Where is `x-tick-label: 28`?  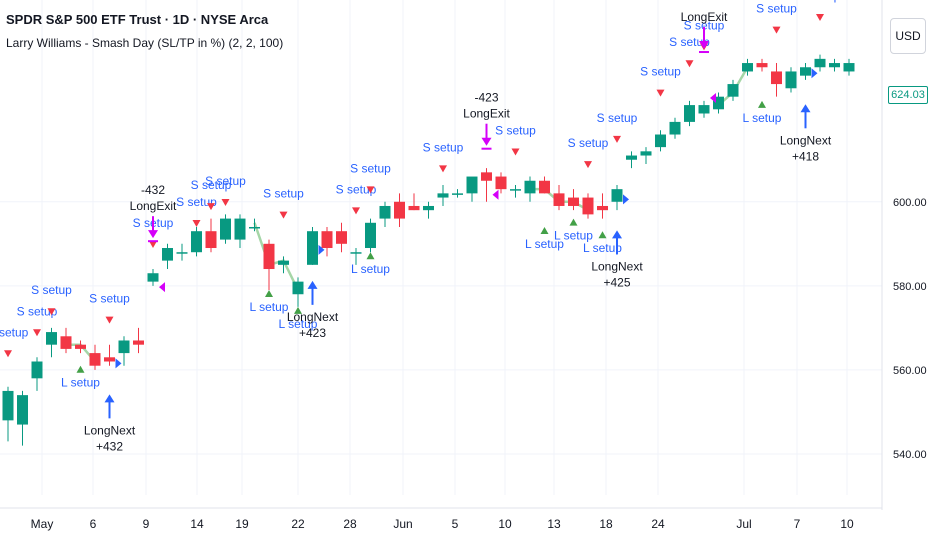
x-tick-label: 28 is located at coordinates (350, 524).